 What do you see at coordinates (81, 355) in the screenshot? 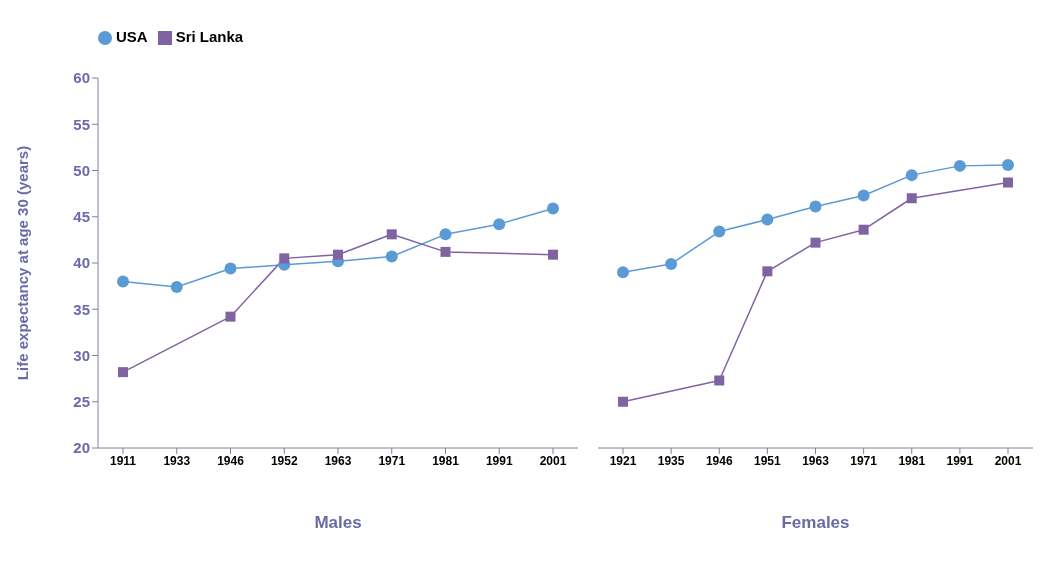
I see `y-tick-label: 30` at bounding box center [81, 355].